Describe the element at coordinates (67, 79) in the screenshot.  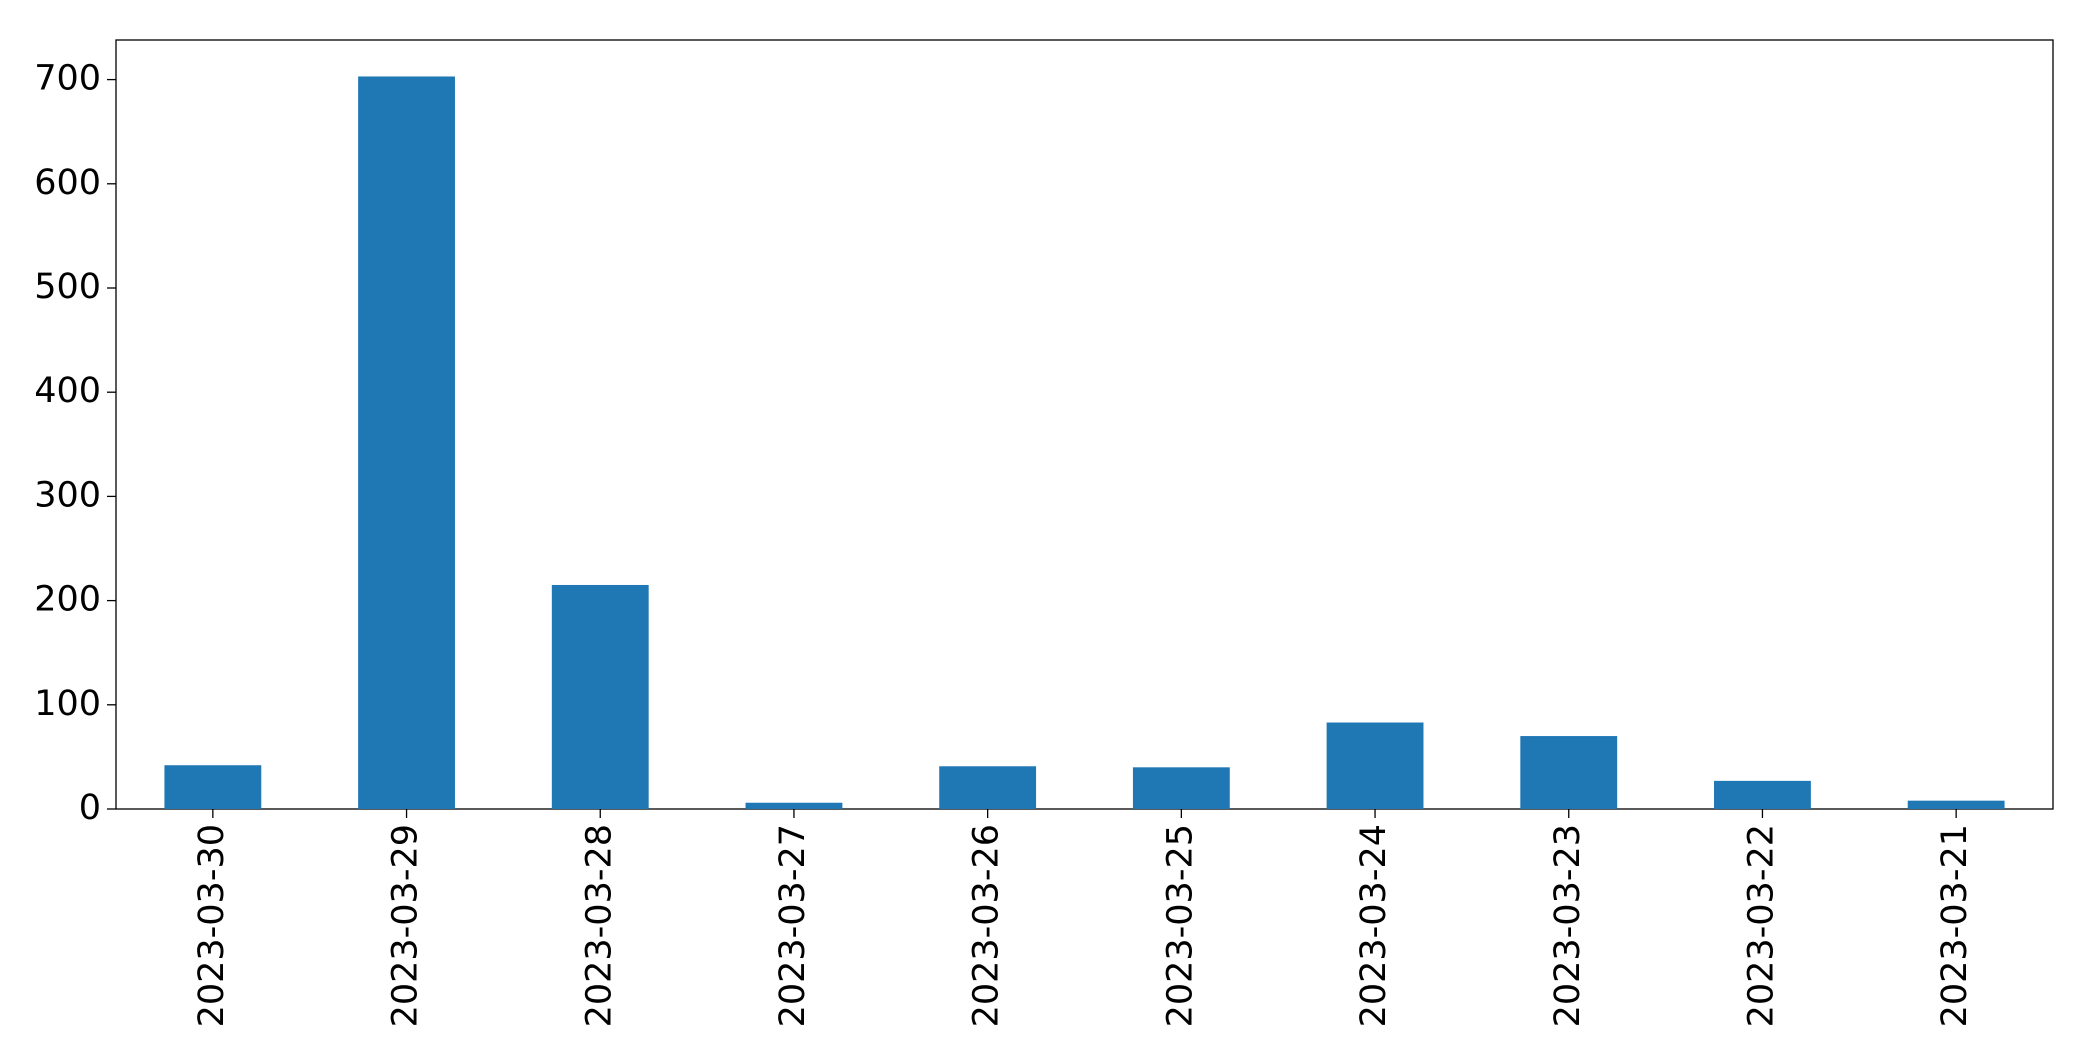
I see `y-tick-label: 700` at that location.